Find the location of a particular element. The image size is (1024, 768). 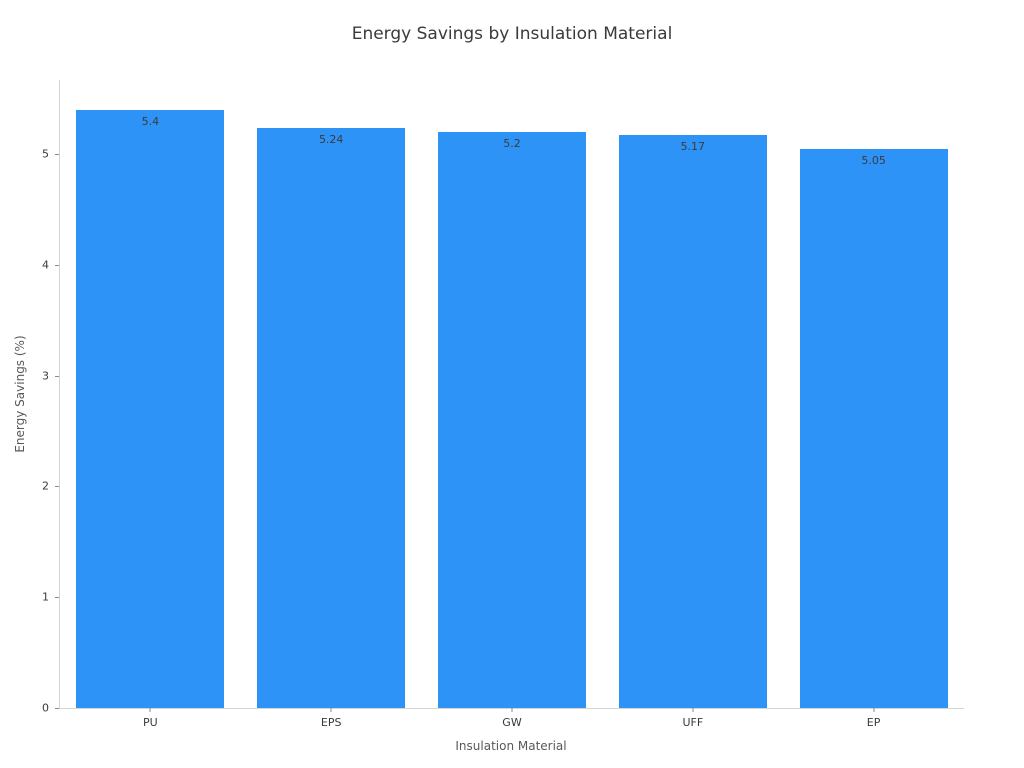

bar-gw: 5.2 is located at coordinates (512, 420).